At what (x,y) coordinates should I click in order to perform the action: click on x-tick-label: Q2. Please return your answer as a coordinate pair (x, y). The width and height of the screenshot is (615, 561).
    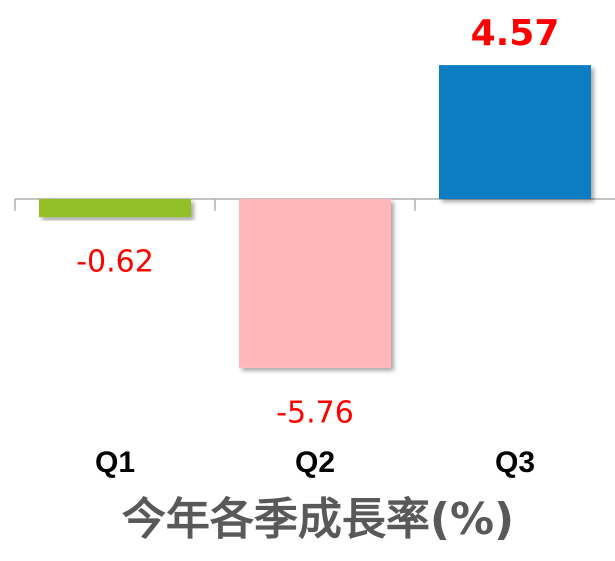
    Looking at the image, I should click on (315, 462).